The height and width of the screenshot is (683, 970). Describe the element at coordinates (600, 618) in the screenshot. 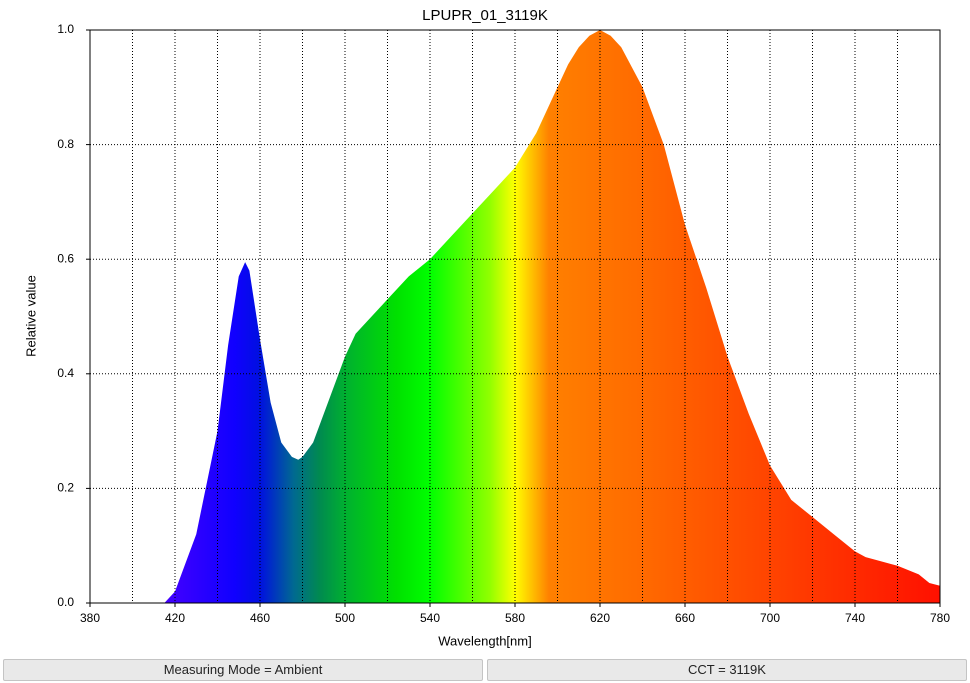

I see `x-tick-label: 620` at that location.